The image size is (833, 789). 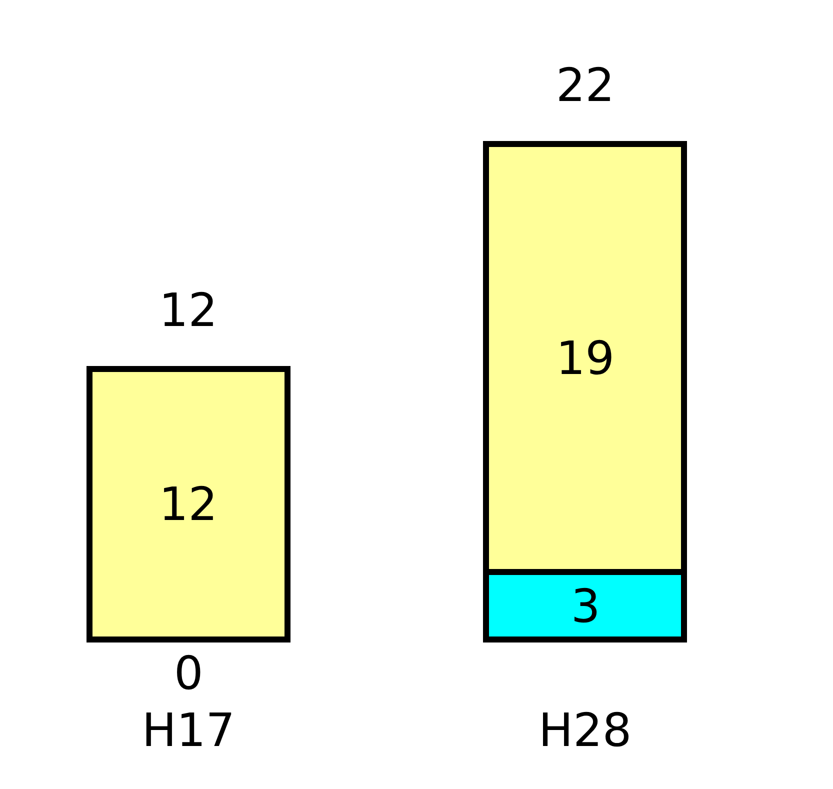 What do you see at coordinates (189, 730) in the screenshot?
I see `x-tick-label: H17` at bounding box center [189, 730].